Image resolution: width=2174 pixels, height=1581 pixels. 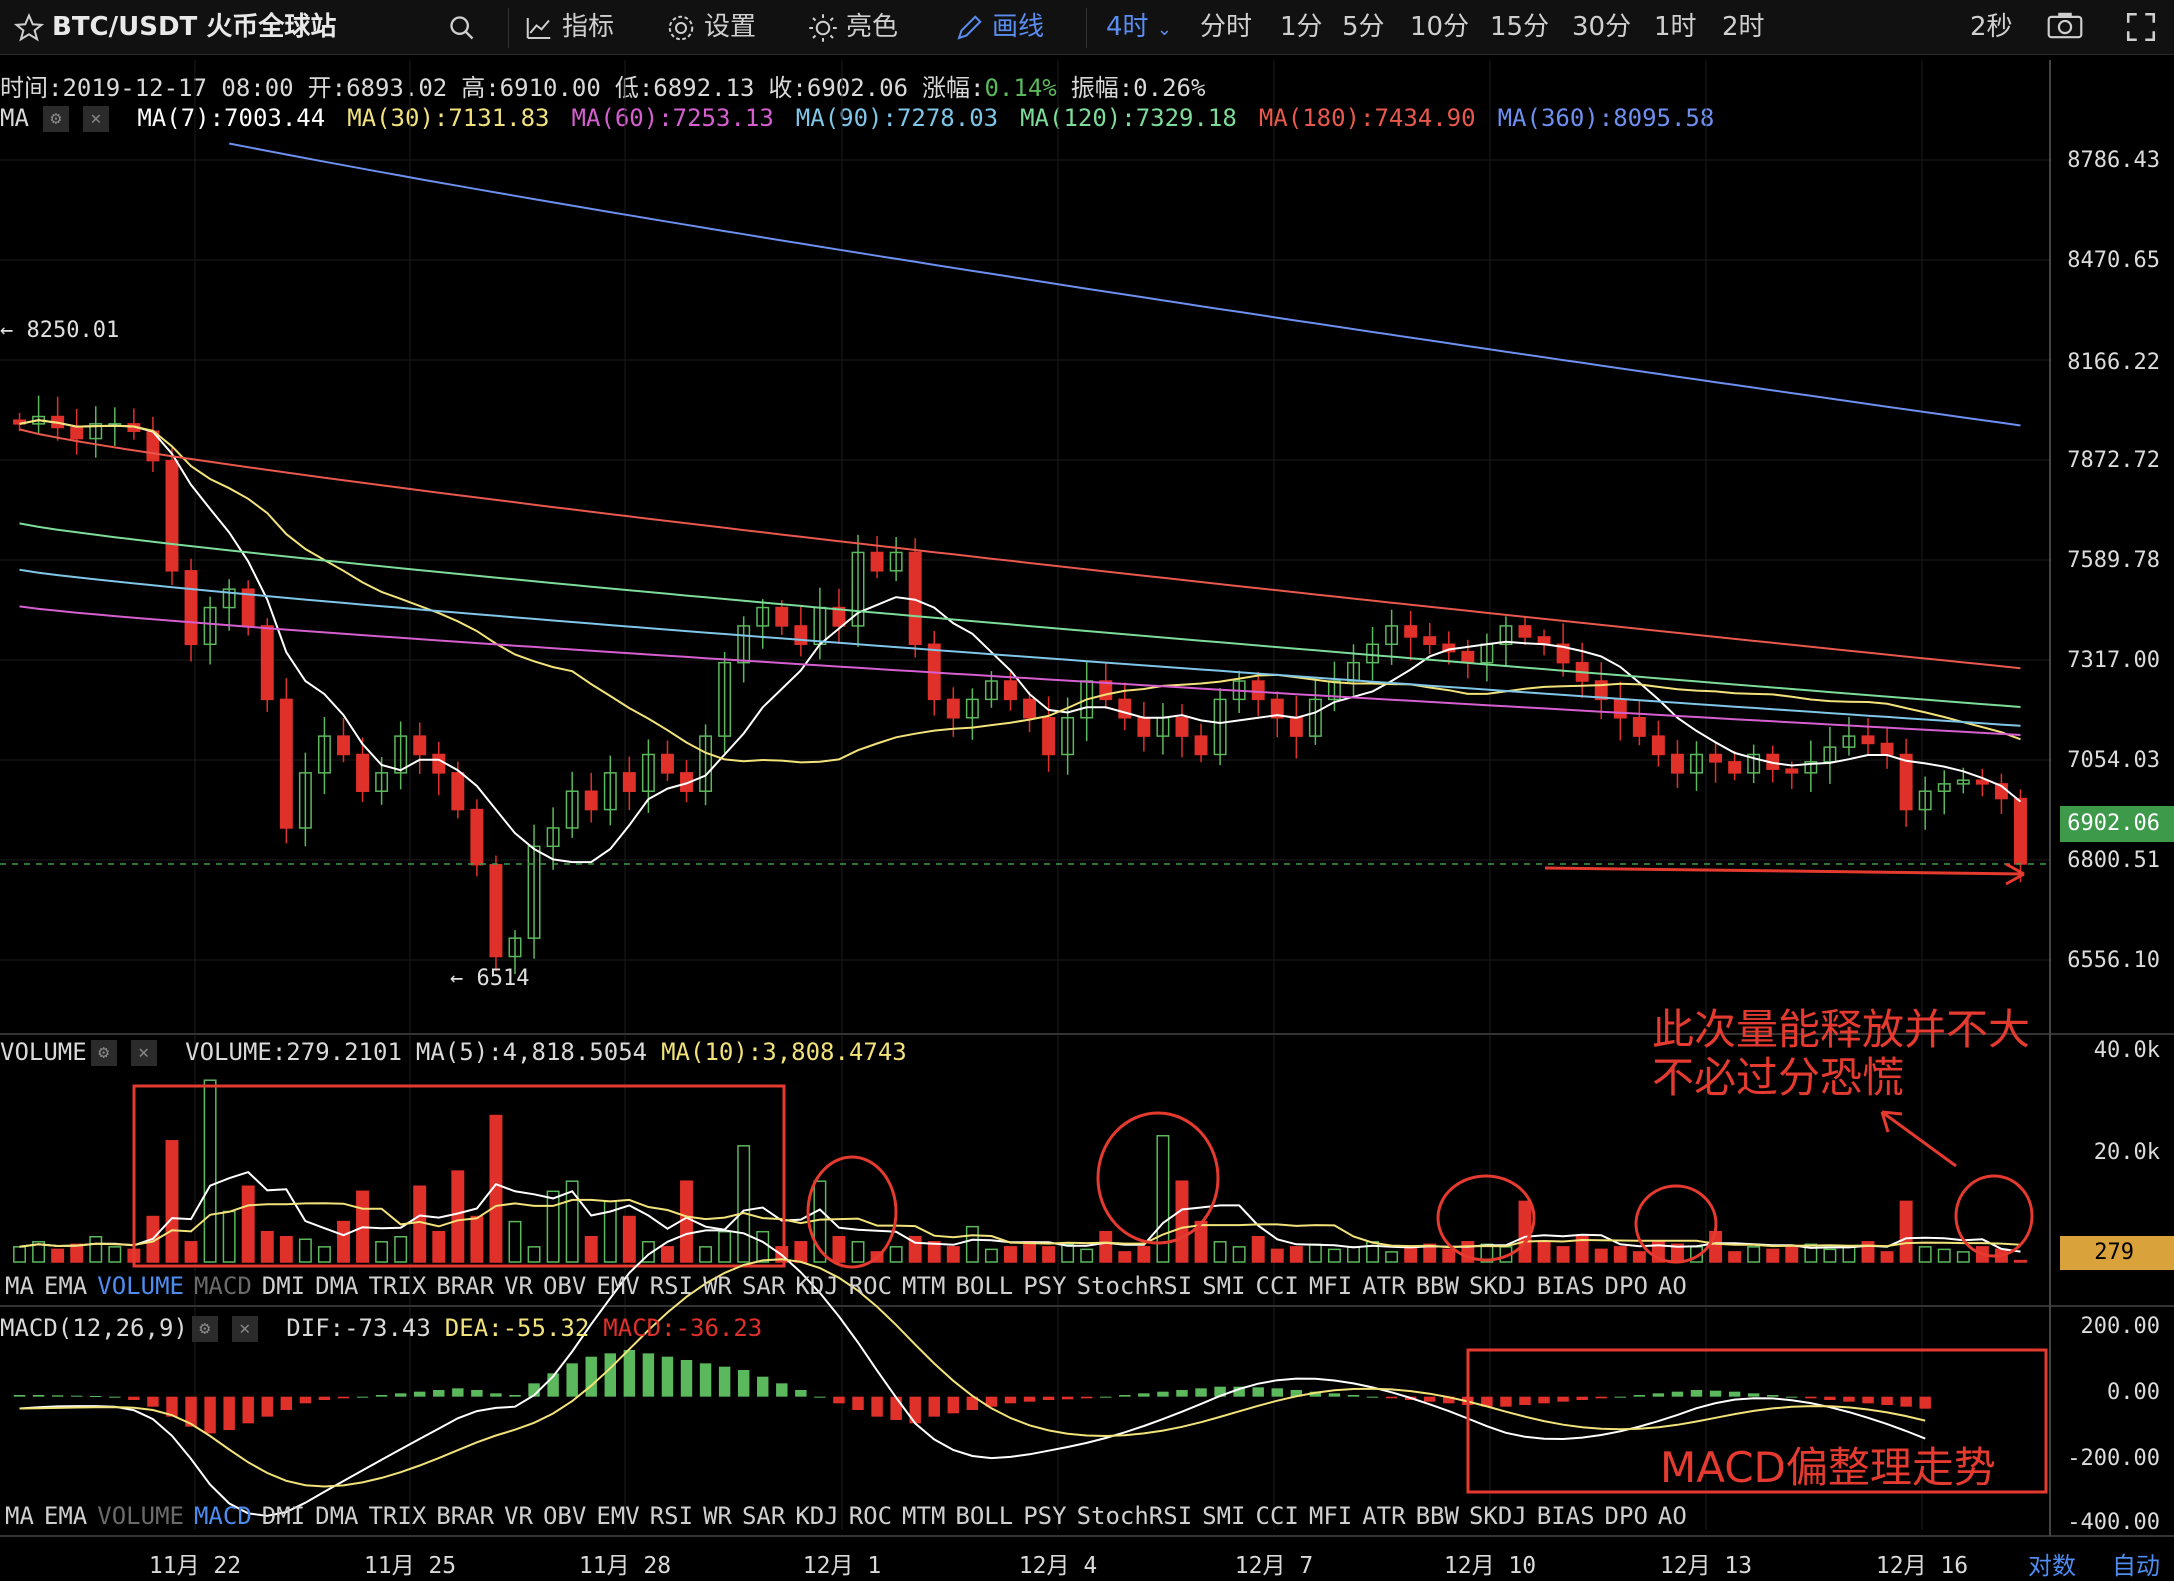 What do you see at coordinates (466, 27) in the screenshot?
I see `search-button` at bounding box center [466, 27].